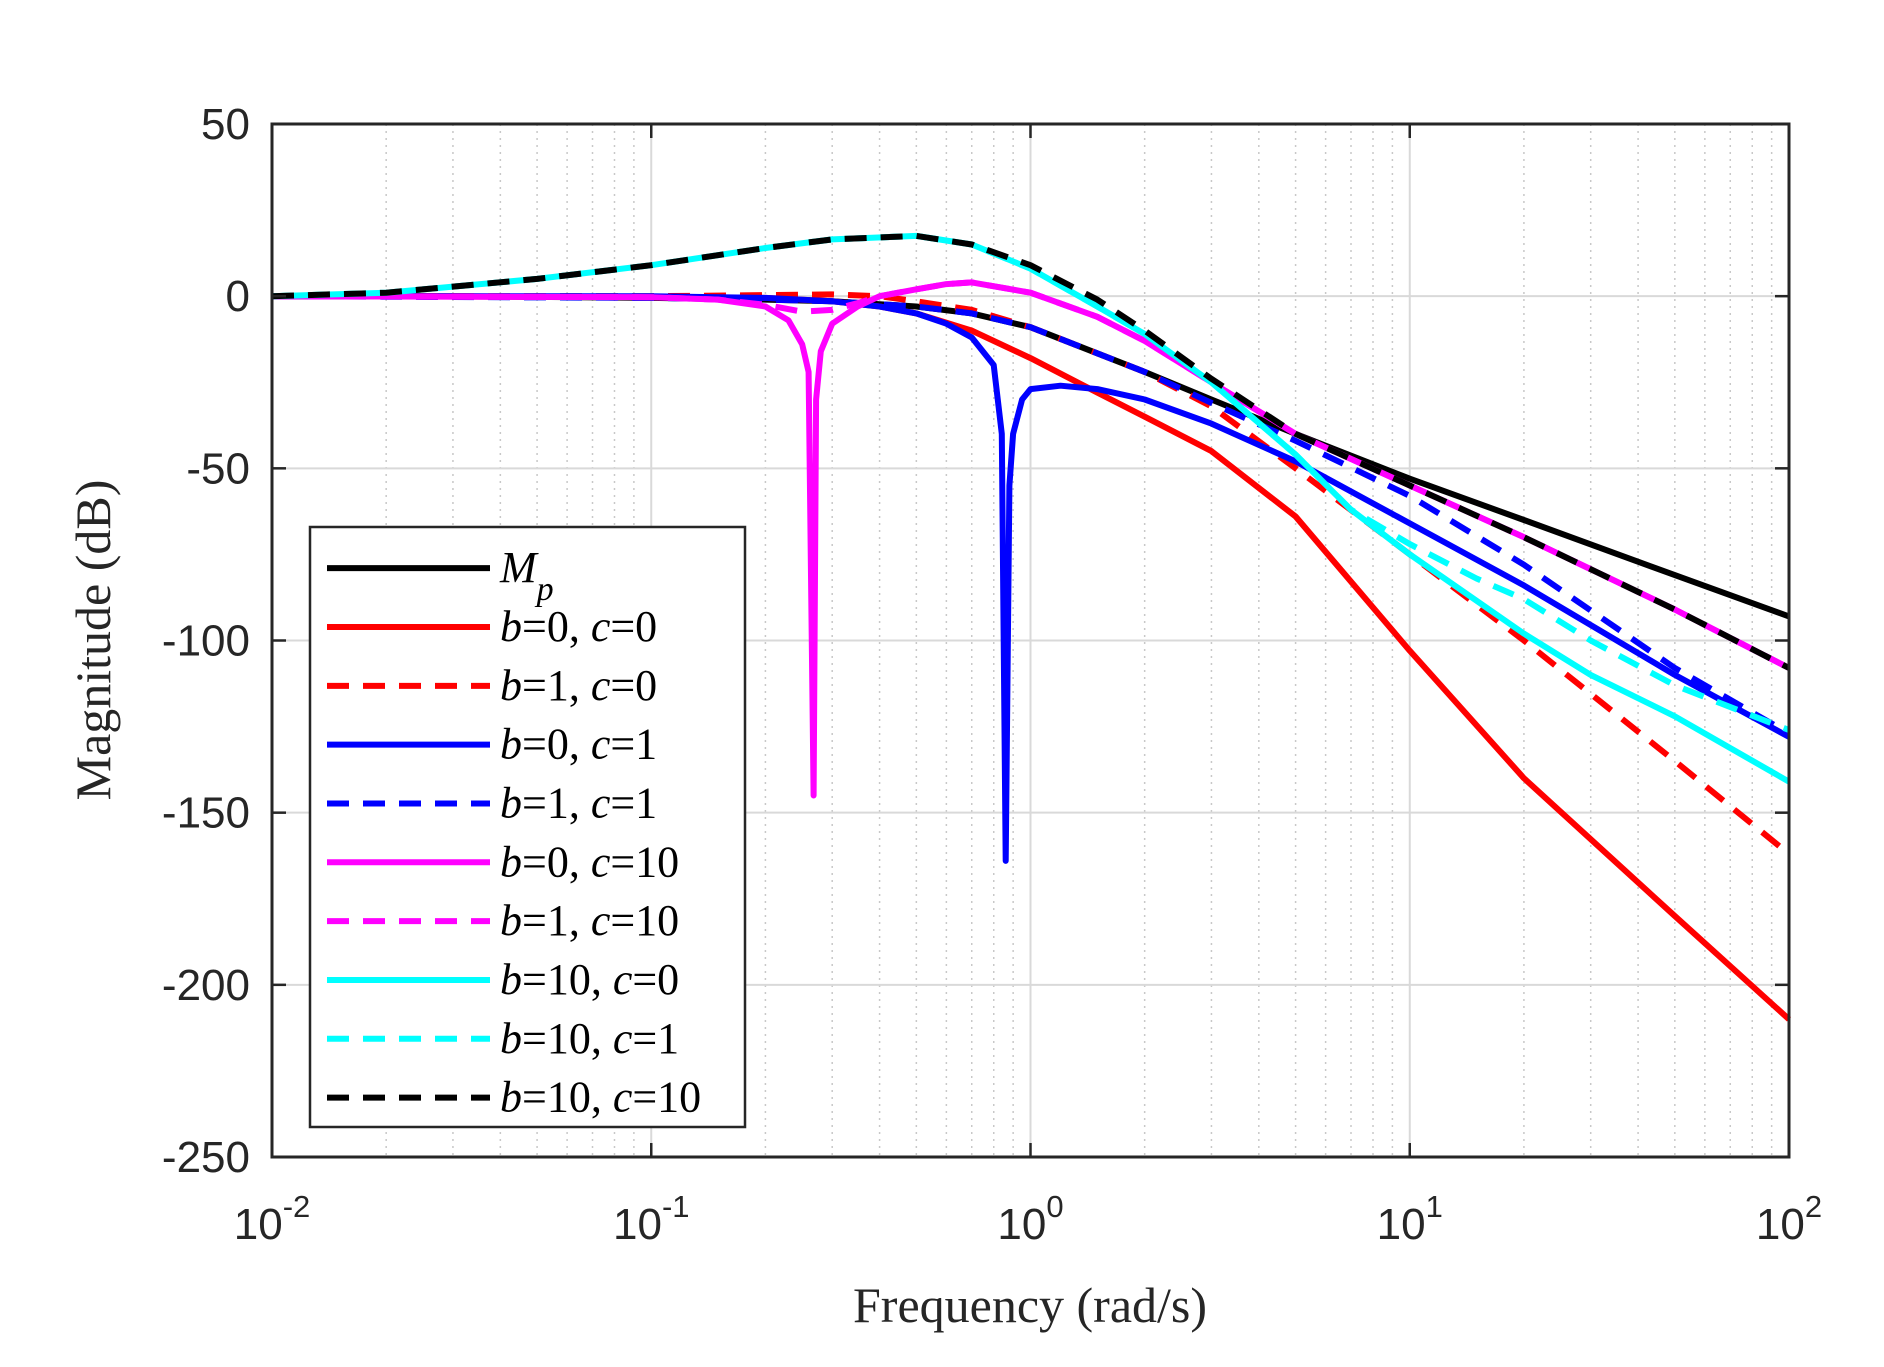 Image resolution: width=1884 pixels, height=1367 pixels. I want to click on y-tick-label: -50, so click(218, 468).